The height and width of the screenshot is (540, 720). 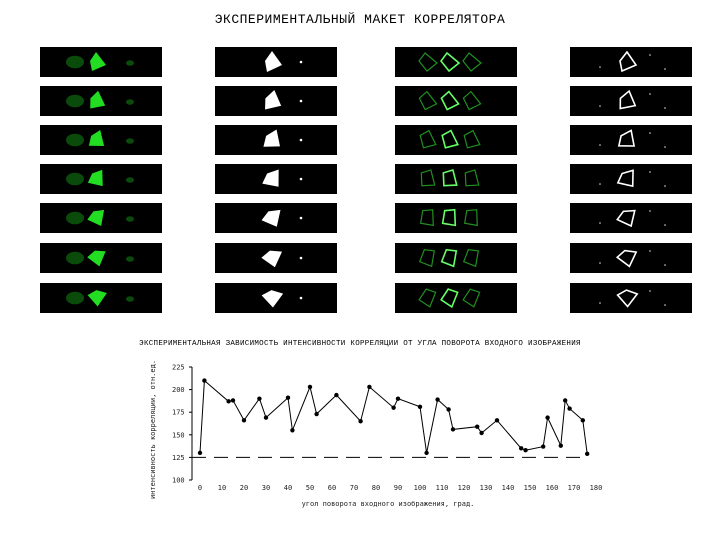 What do you see at coordinates (222, 488) in the screenshot?
I see `x-tick-label: 10` at bounding box center [222, 488].